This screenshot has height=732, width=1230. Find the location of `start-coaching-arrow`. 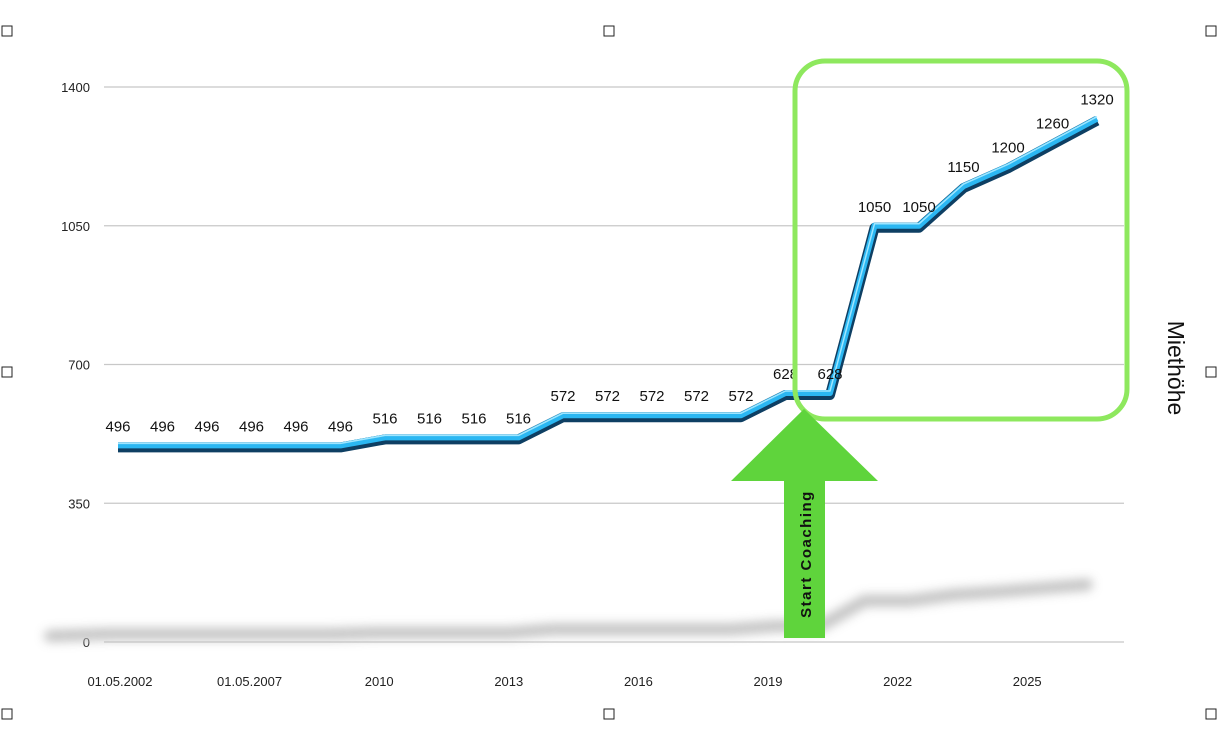

start-coaching-arrow is located at coordinates (804, 523).